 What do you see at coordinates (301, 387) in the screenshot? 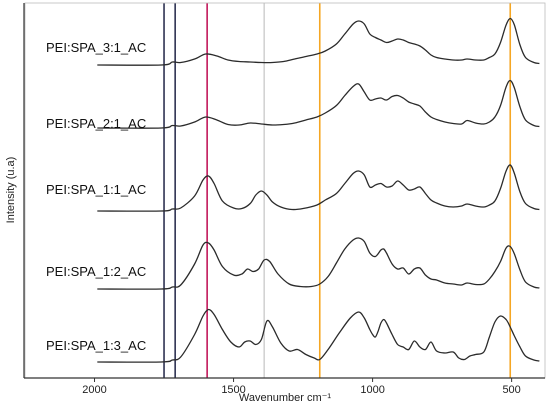
I see `x-axis-ticks: 2000 1500 1000 500` at bounding box center [301, 387].